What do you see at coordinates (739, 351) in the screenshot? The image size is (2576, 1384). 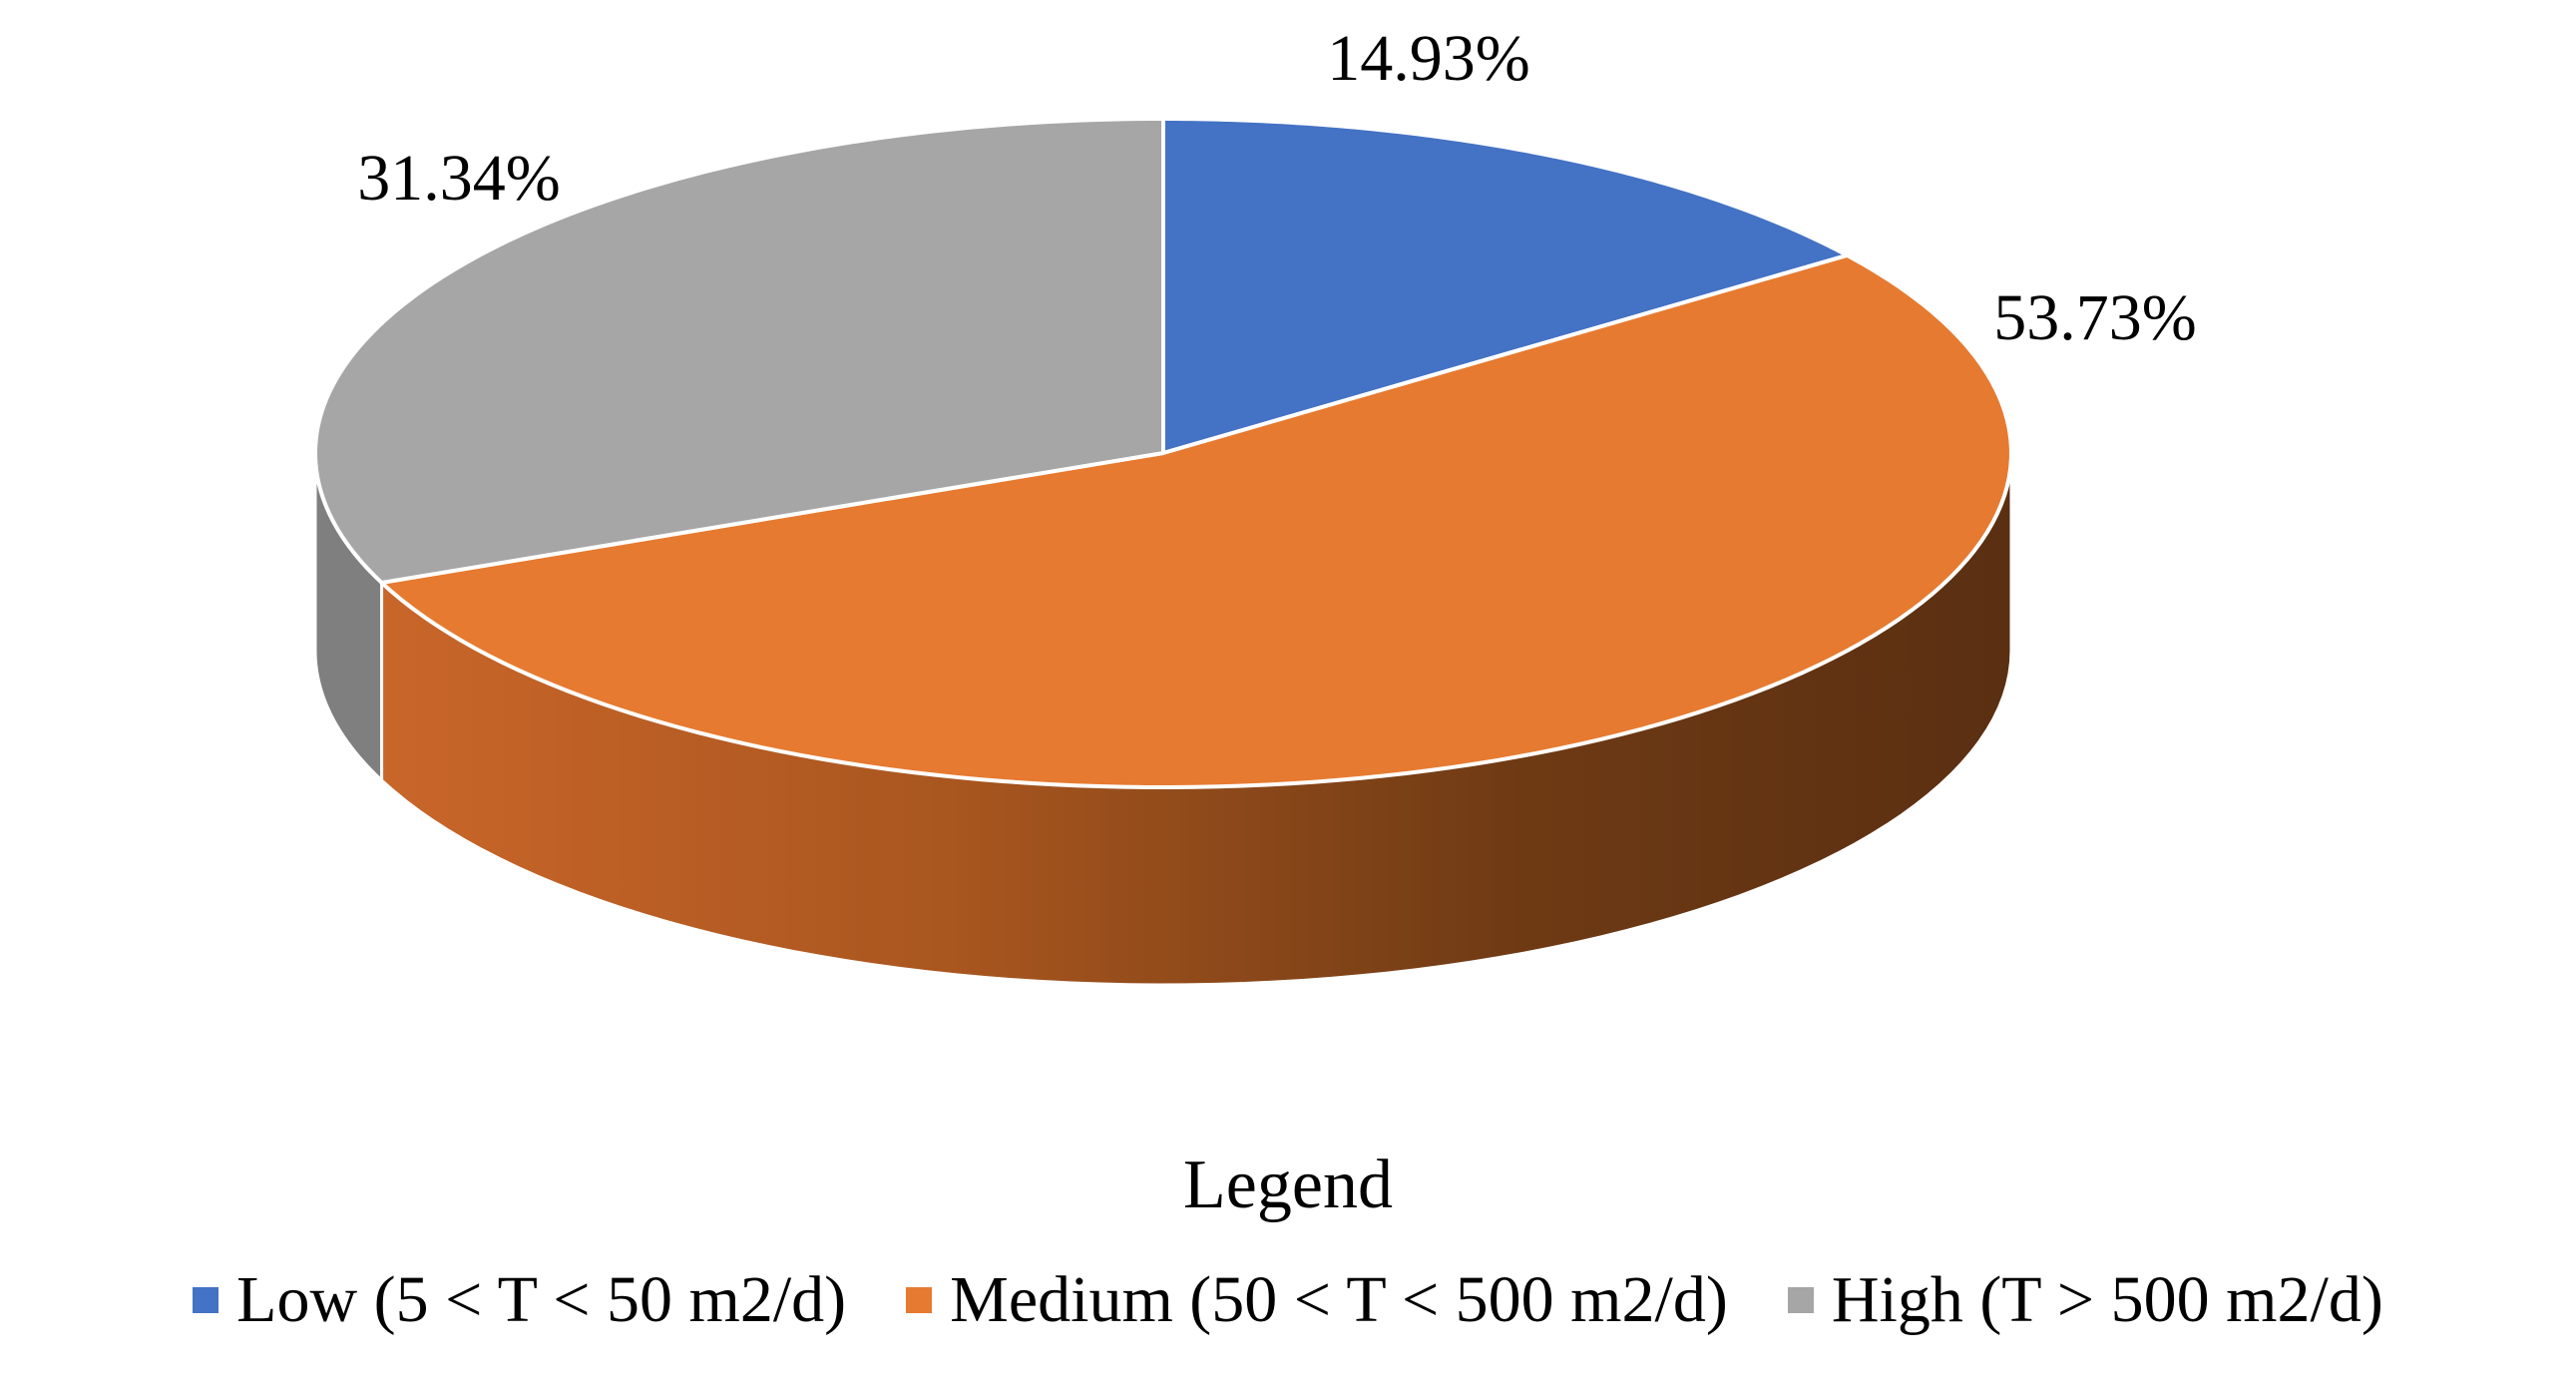 I see `pie-slice-high` at bounding box center [739, 351].